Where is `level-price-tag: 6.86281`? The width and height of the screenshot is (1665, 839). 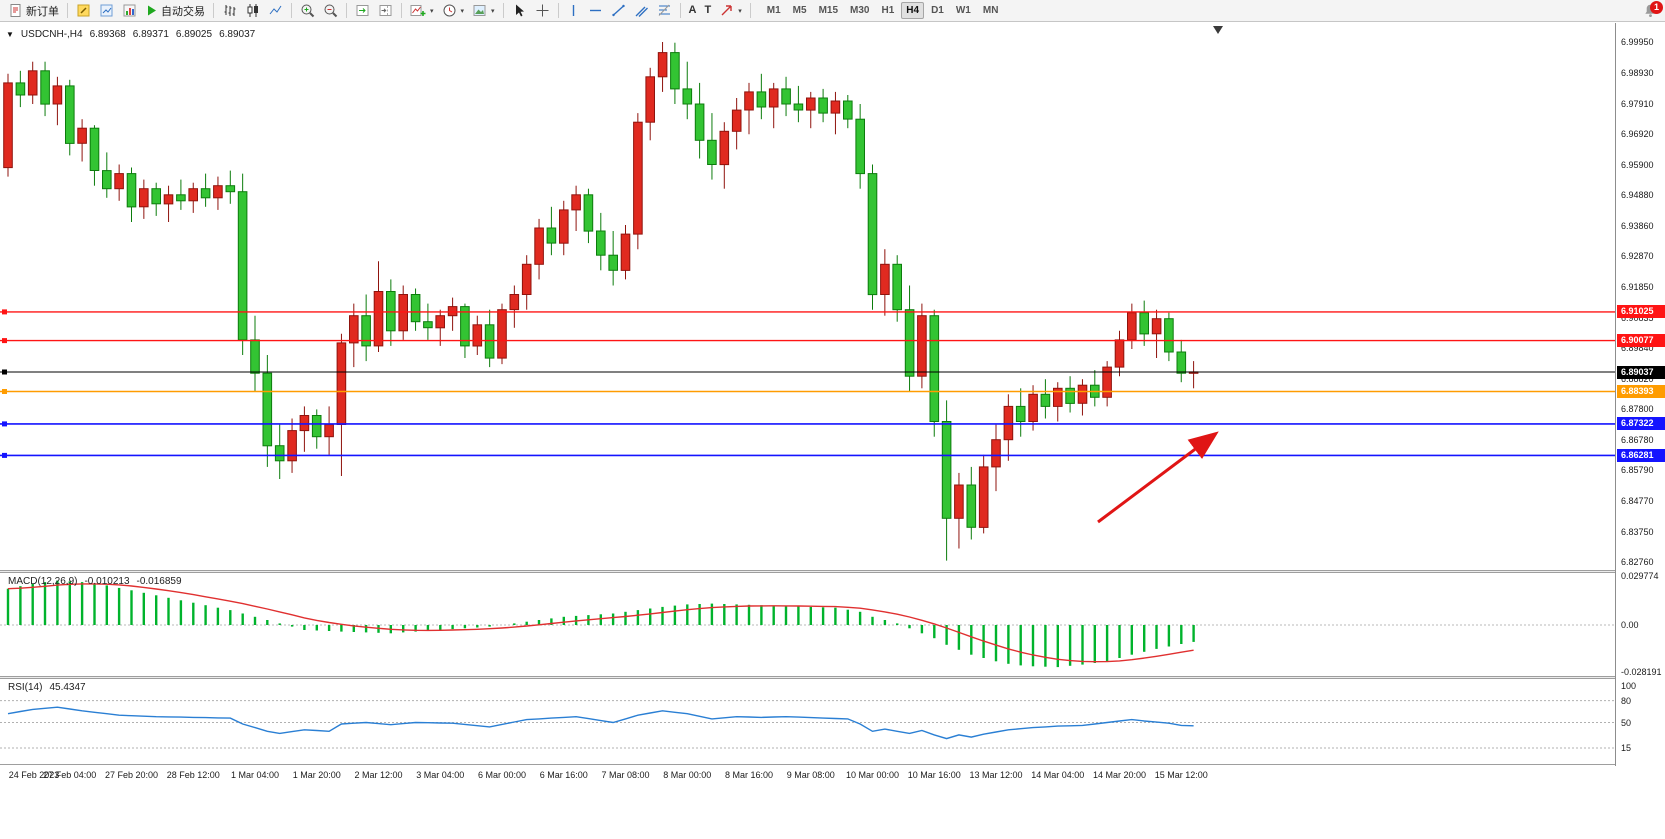 level-price-tag: 6.86281 is located at coordinates (1641, 455).